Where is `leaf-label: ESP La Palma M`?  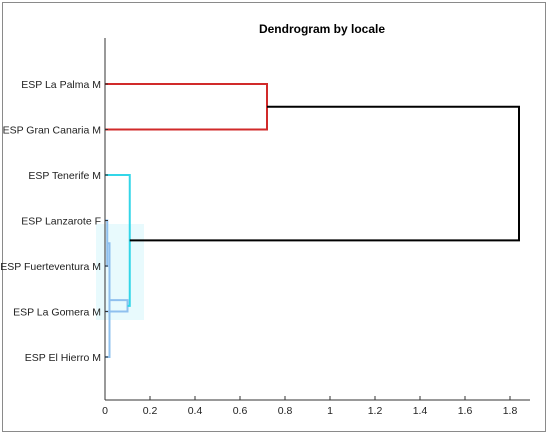 leaf-label: ESP La Palma M is located at coordinates (61, 85).